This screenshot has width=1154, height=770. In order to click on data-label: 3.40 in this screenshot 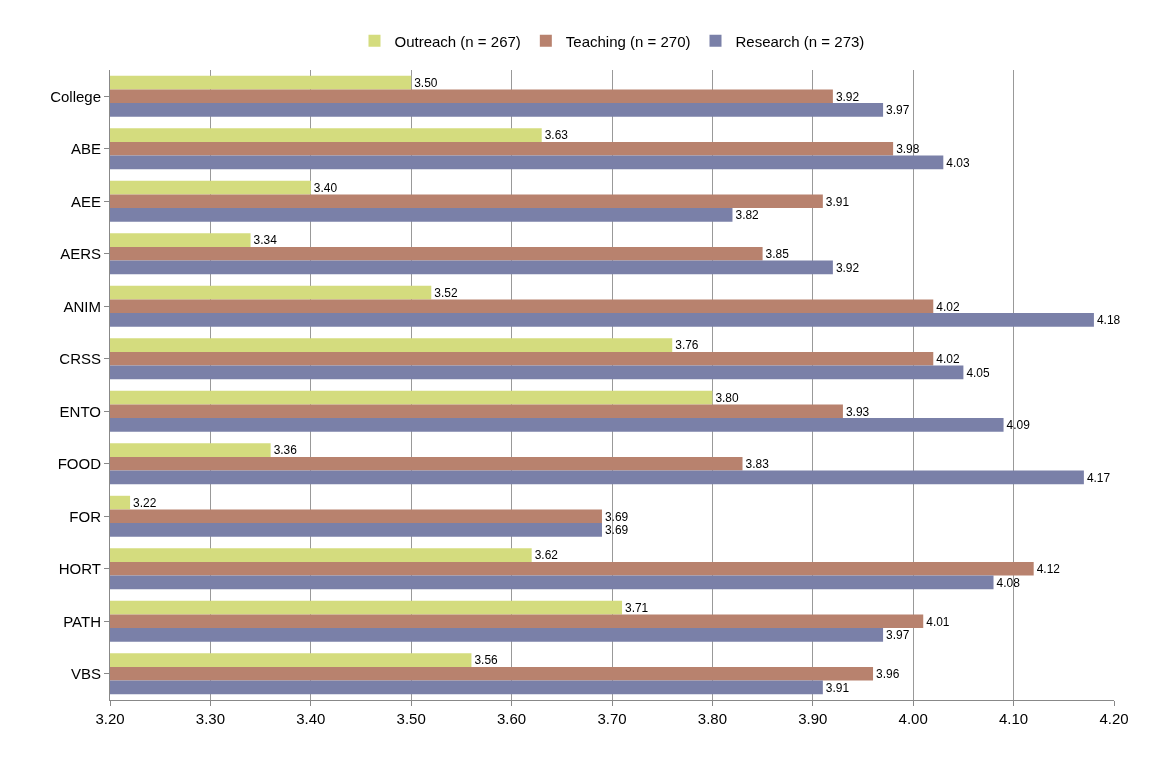, I will do `click(325, 187)`.